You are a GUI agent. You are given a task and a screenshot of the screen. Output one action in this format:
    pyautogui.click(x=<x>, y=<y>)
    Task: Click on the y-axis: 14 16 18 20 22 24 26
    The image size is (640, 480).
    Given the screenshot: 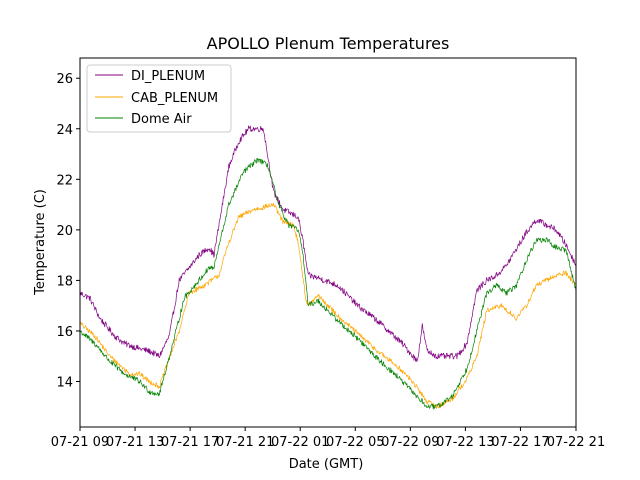 What is the action you would take?
    pyautogui.click(x=68, y=231)
    